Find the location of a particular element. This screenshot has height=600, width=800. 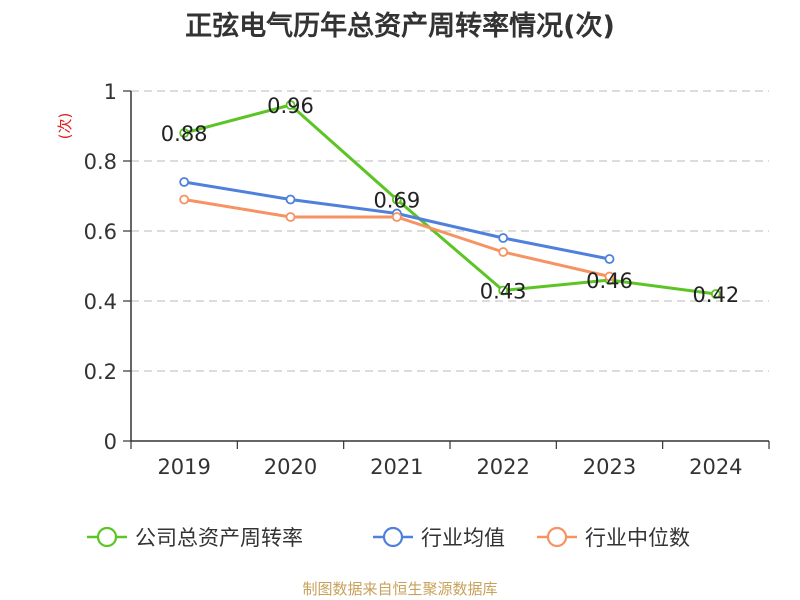

data-label: 0.96 is located at coordinates (290, 106).